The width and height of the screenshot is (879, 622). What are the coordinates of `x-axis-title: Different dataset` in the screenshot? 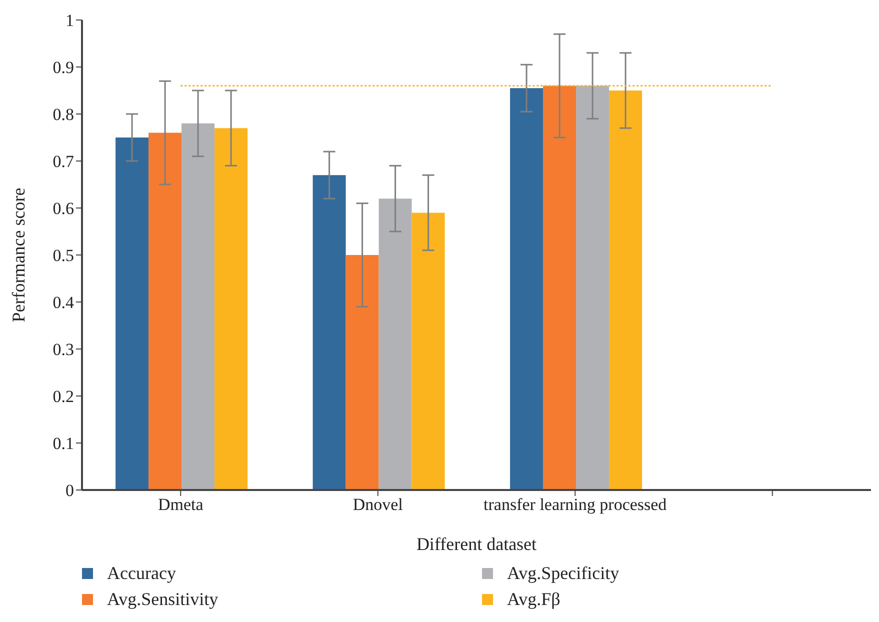 It's located at (476, 544).